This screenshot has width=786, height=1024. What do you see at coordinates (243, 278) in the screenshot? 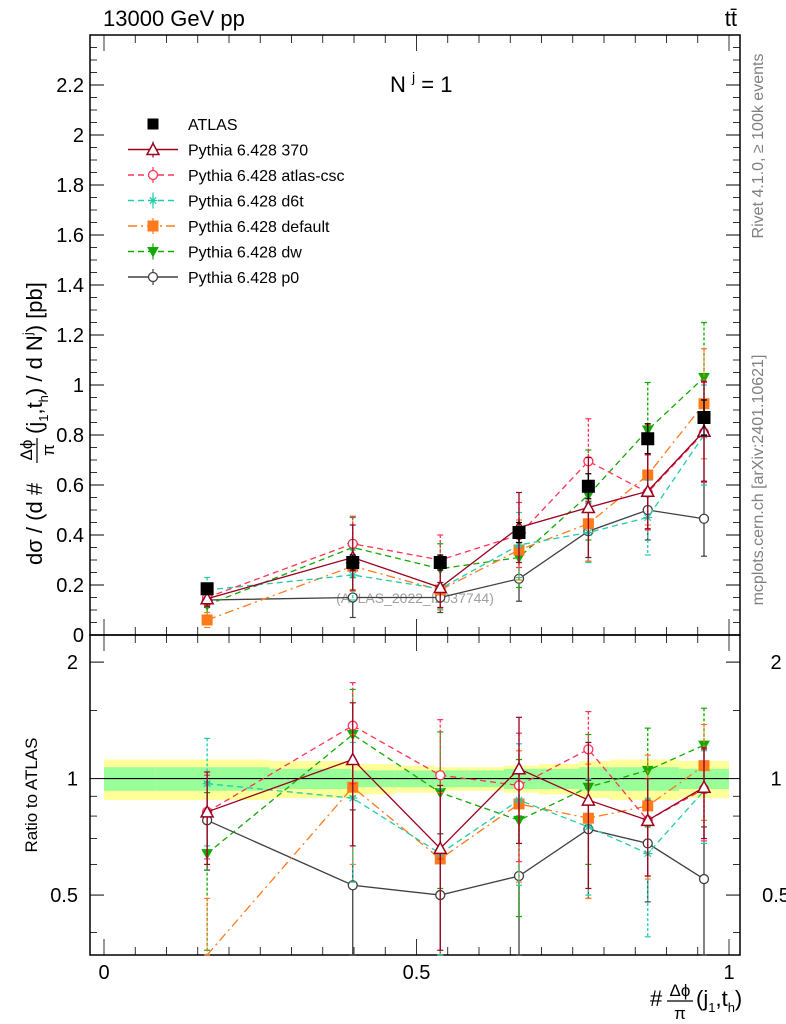
I see `legend-label-p0: Pythia 6.428 p0` at bounding box center [243, 278].